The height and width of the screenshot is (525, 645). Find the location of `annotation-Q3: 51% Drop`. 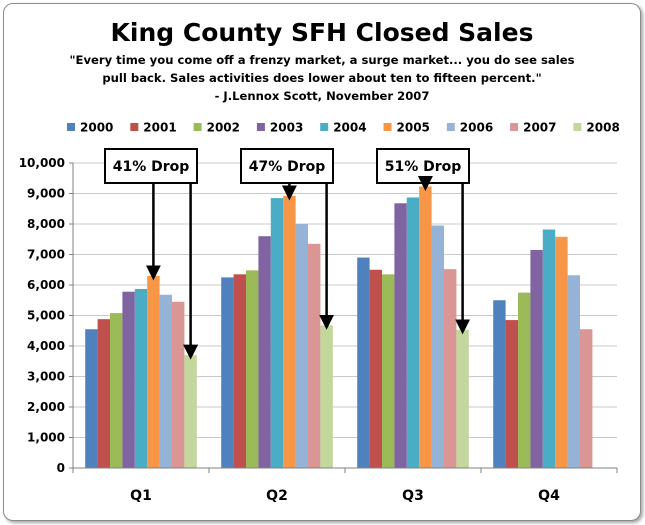

annotation-Q3: 51% Drop is located at coordinates (423, 241).